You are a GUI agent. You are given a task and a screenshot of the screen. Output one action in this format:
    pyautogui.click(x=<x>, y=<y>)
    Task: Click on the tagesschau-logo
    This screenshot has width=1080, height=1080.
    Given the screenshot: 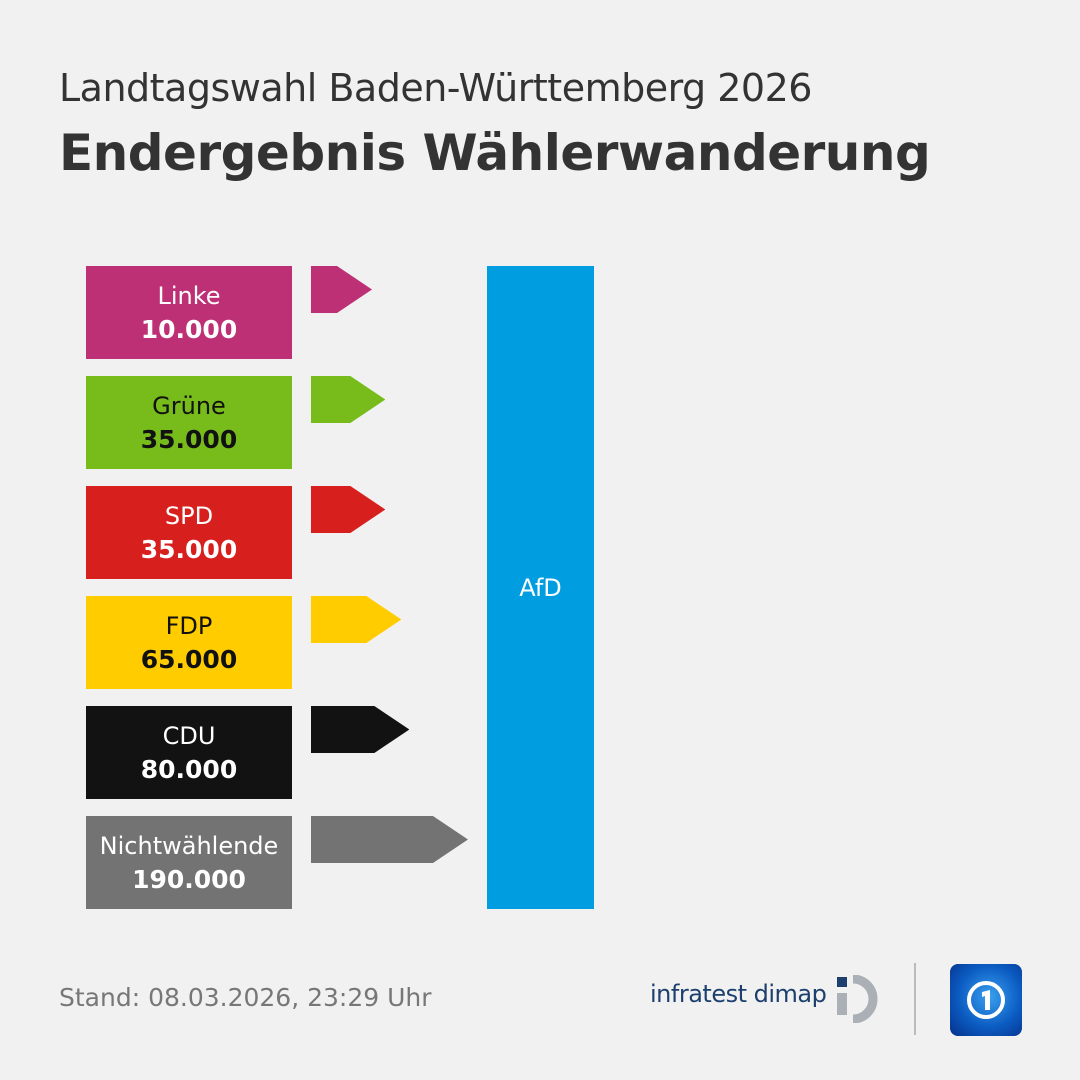 What is the action you would take?
    pyautogui.click(x=986, y=1000)
    